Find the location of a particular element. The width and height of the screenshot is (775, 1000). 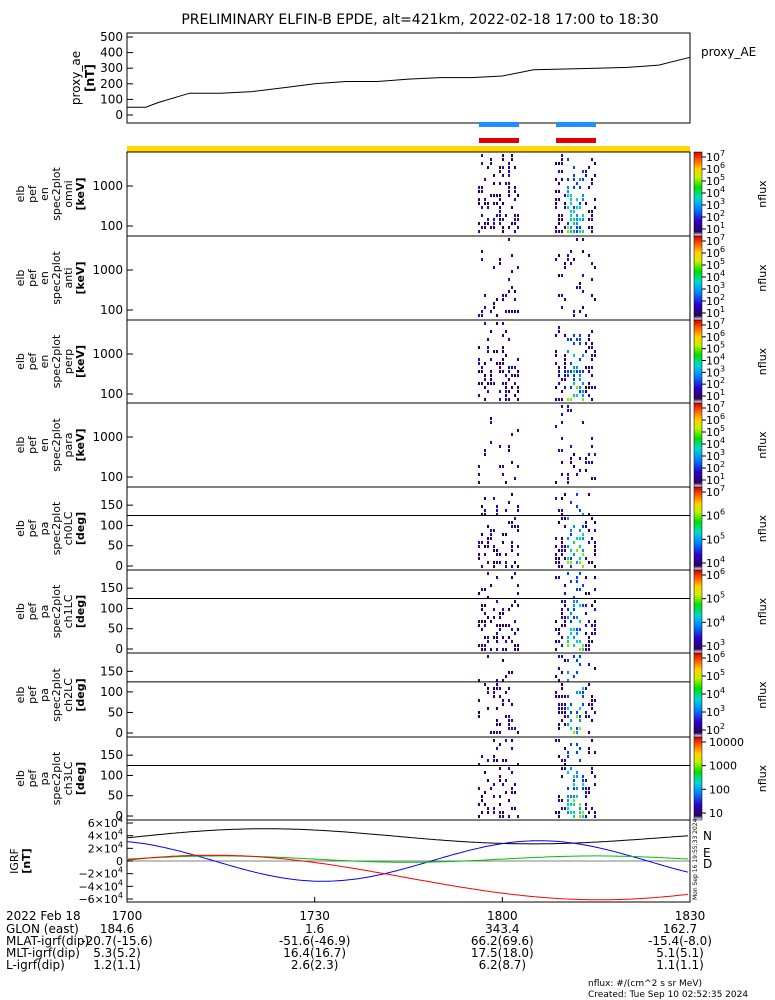

ae-tick-label: 100 is located at coordinates (111, 99).